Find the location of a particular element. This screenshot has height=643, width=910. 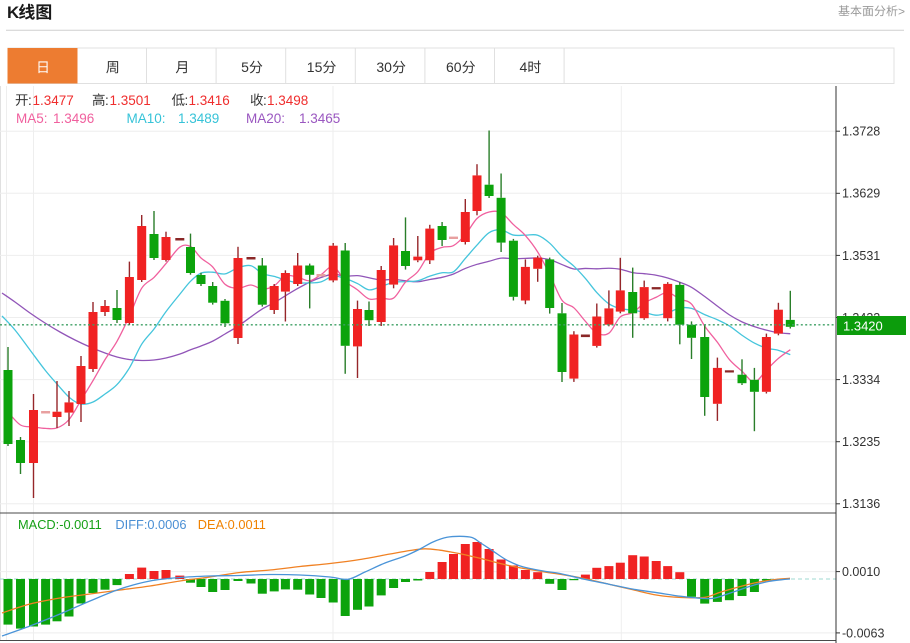

svg-text: 1.3235 is located at coordinates (861, 442).